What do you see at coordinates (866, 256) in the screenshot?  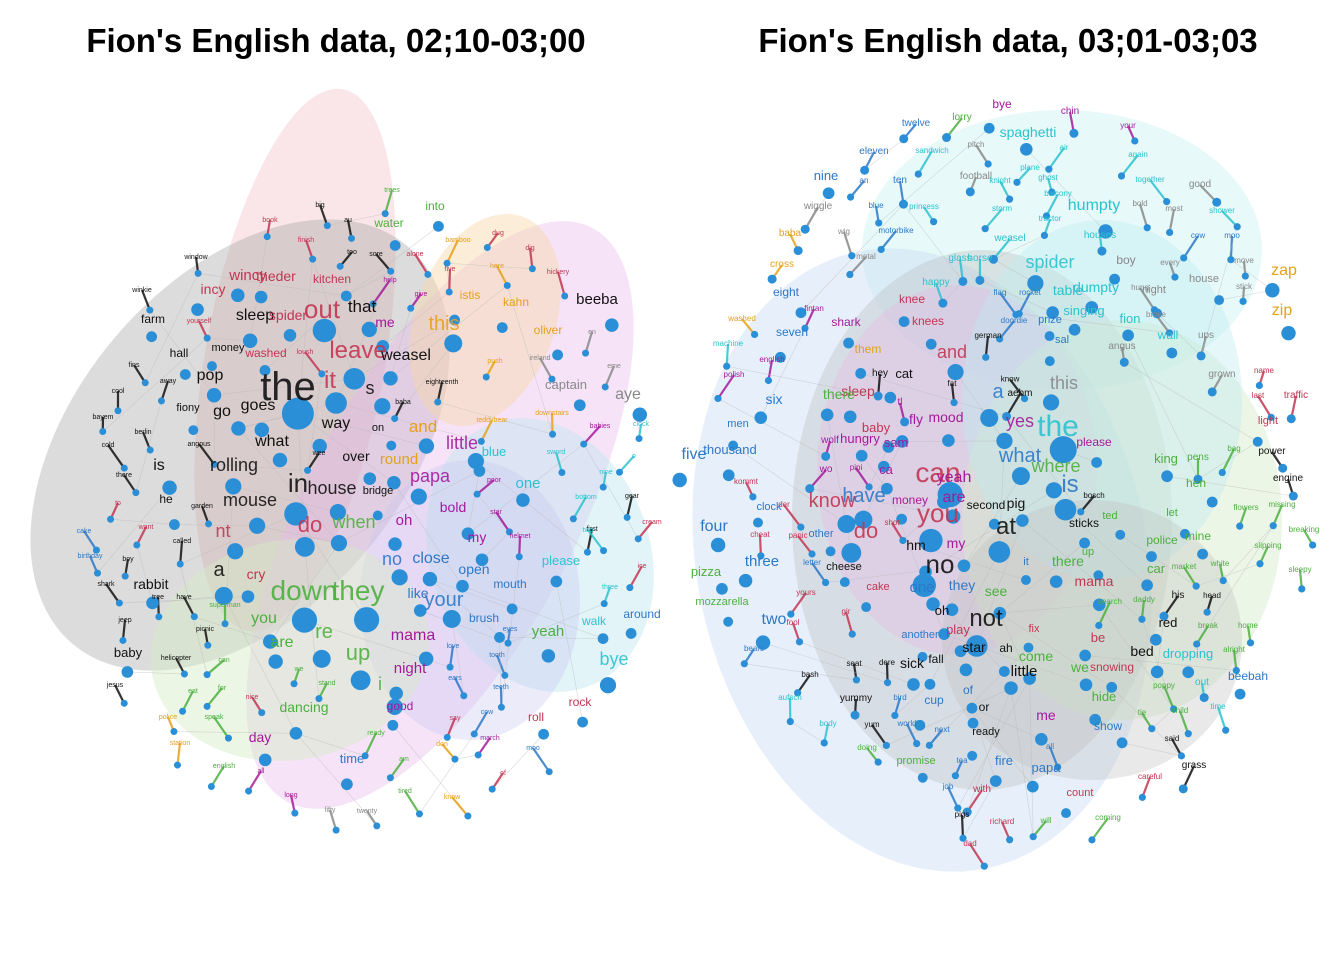 I see `word-label: metal` at bounding box center [866, 256].